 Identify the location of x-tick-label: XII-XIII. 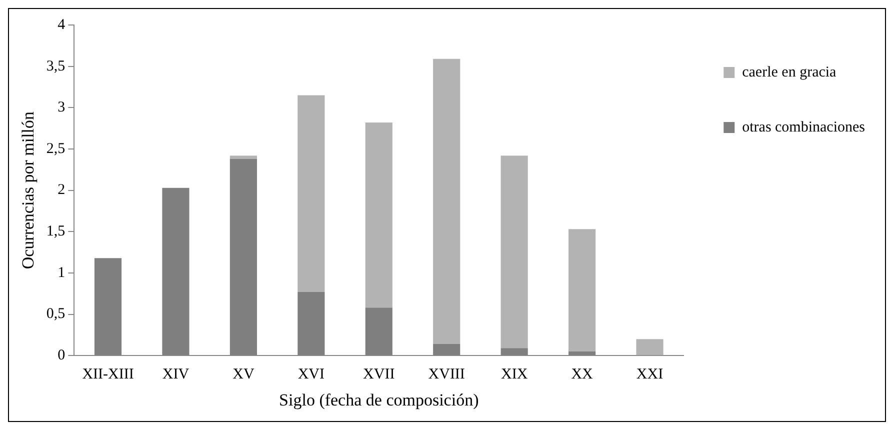
(108, 374).